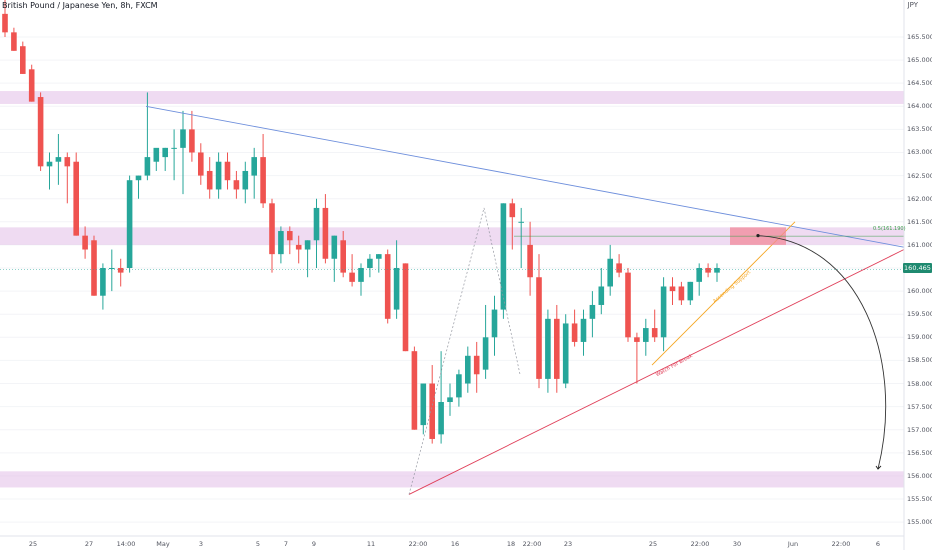  What do you see at coordinates (568, 544) in the screenshot?
I see `time-tick-label: 23` at bounding box center [568, 544].